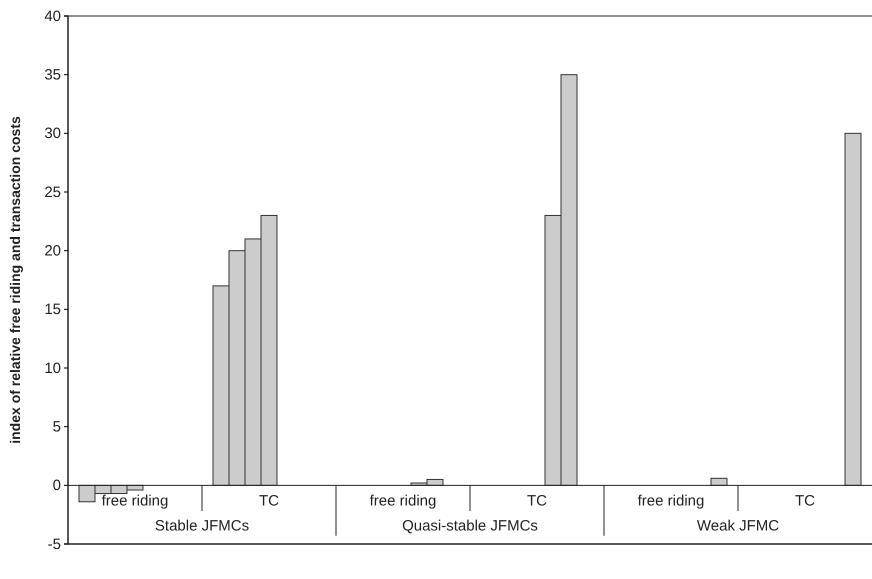  I want to click on y-tick-label: 35, so click(52, 75).